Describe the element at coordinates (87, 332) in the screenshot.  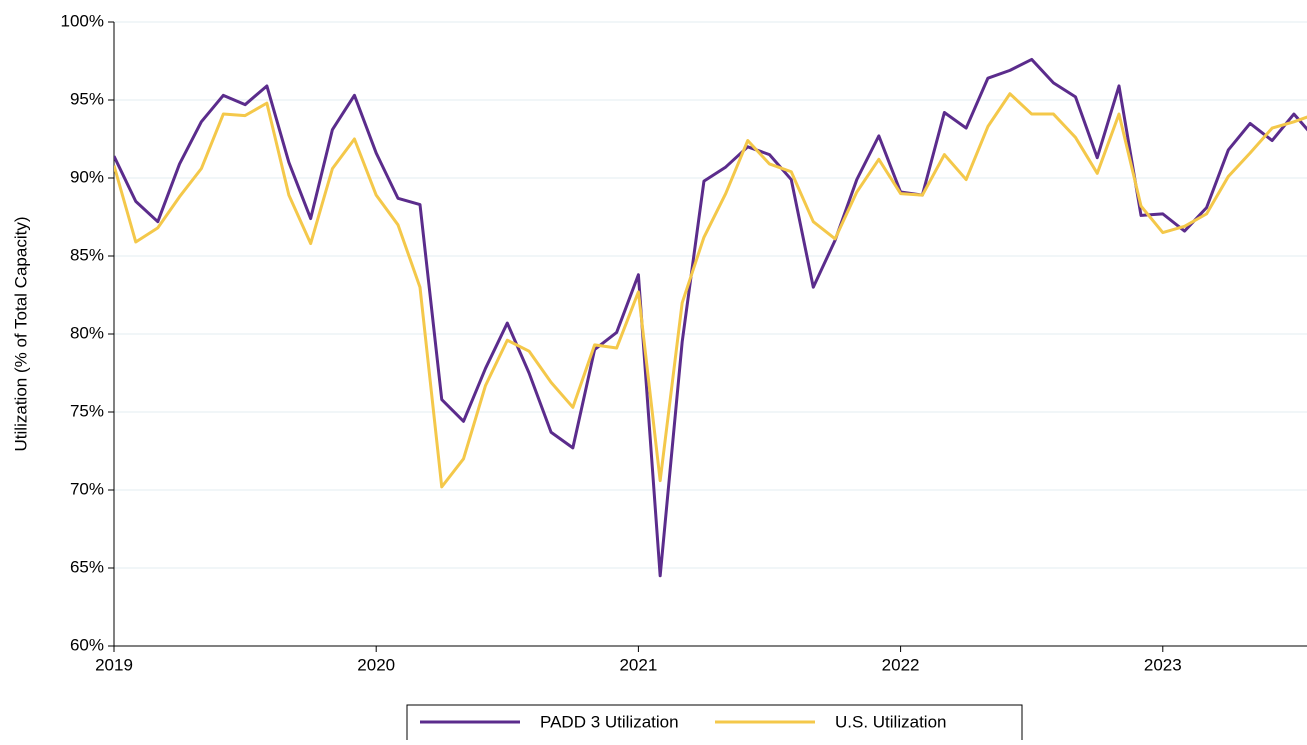
I see `y-tick-label: 80%` at that location.